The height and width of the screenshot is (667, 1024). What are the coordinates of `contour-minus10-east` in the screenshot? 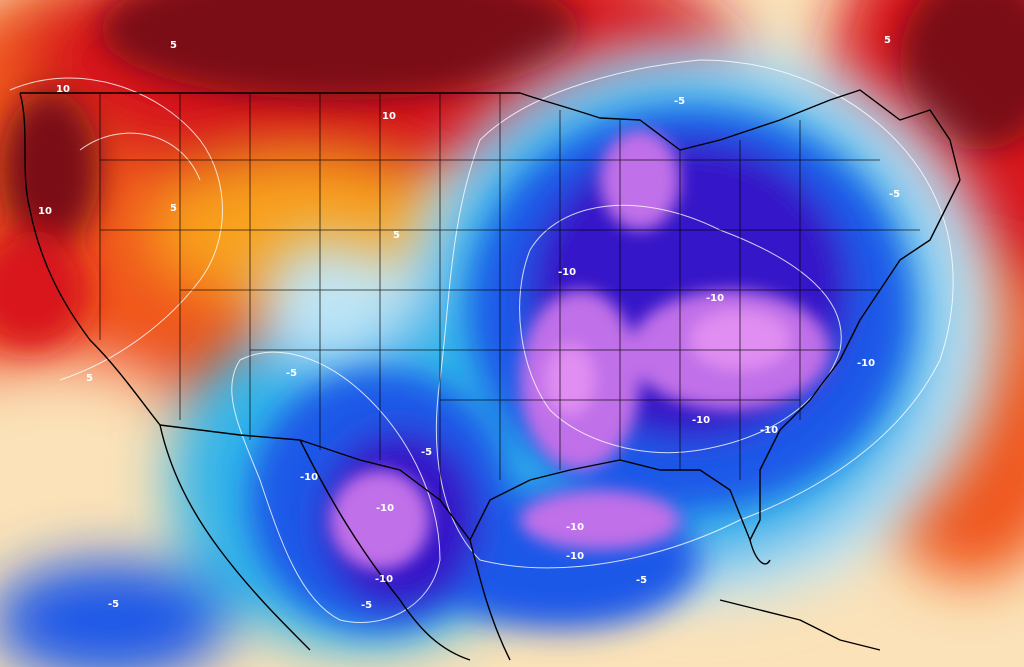 It's located at (680, 329).